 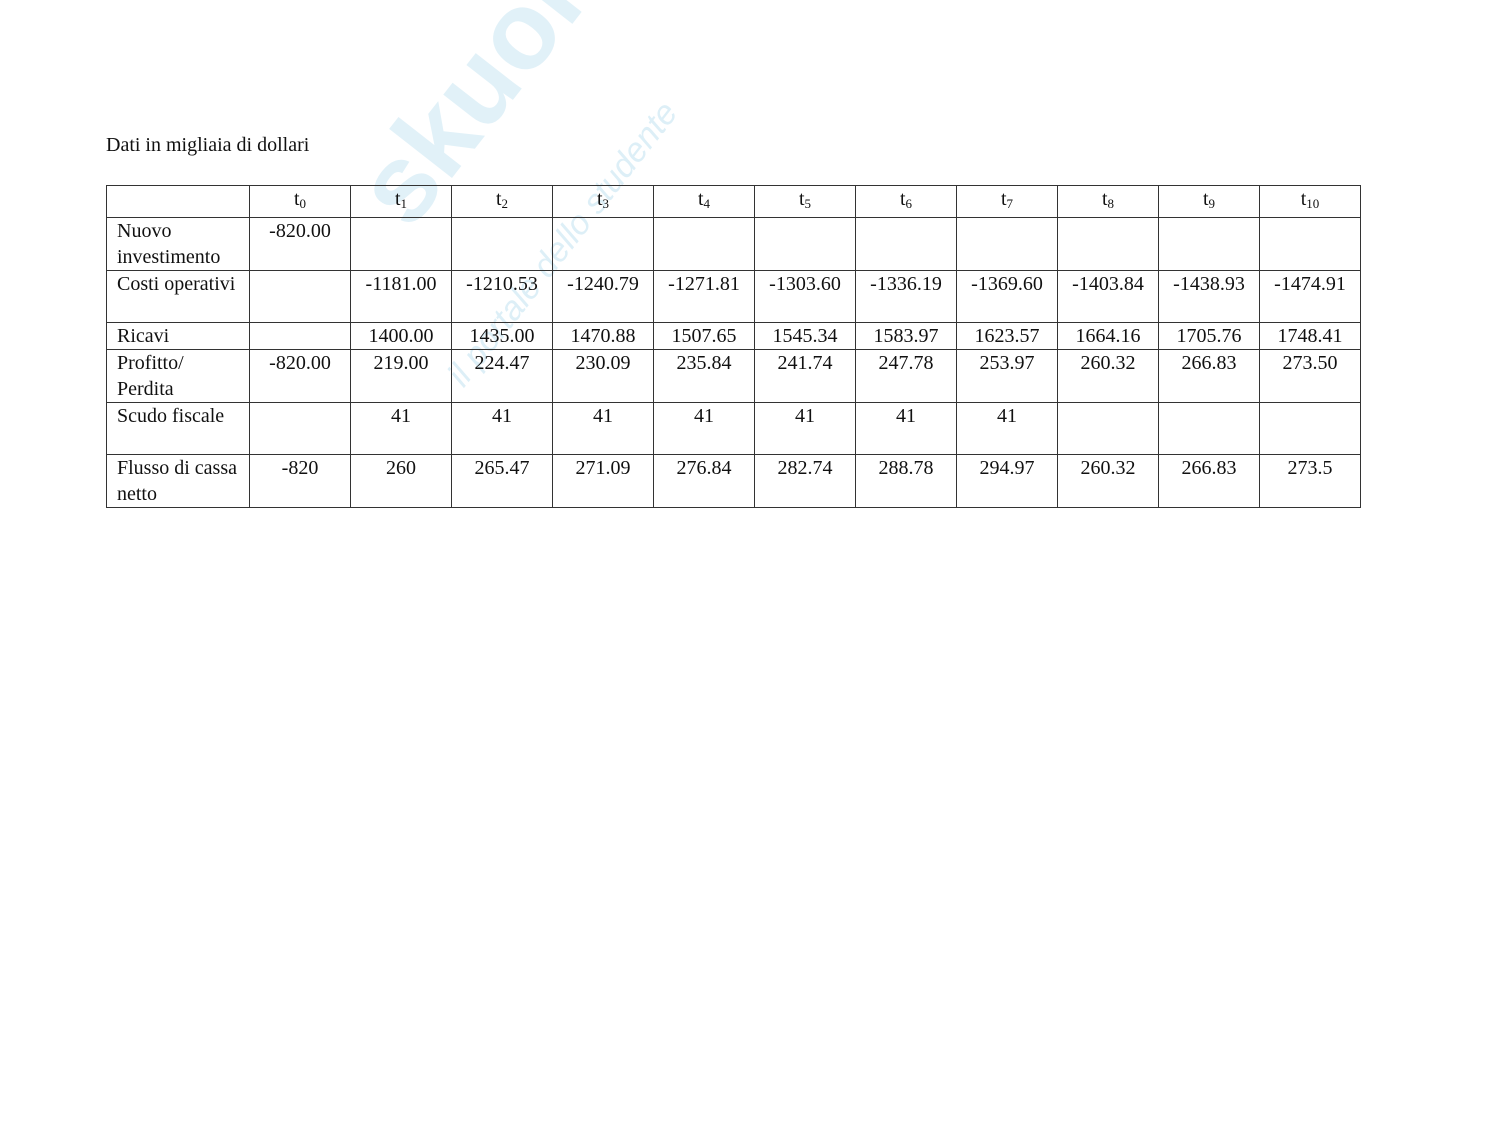 I want to click on column-header-text: t9, so click(x=1209, y=199).